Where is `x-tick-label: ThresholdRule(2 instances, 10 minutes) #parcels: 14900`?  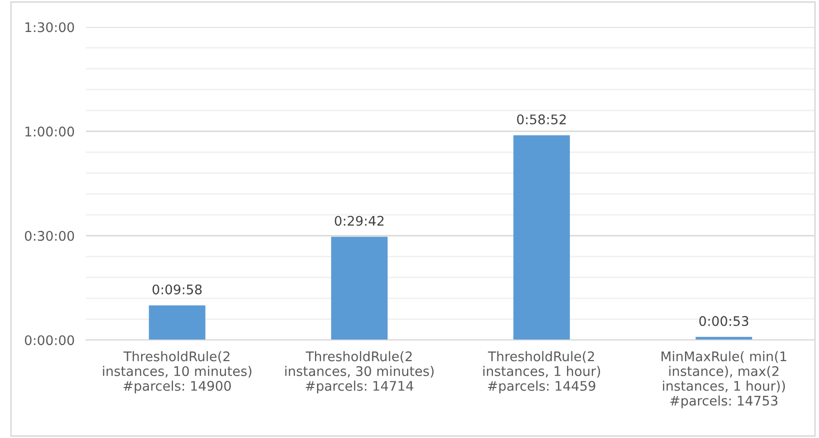 x-tick-label: ThresholdRule(2 instances, 10 minutes) #parcels: 14900 is located at coordinates (177, 372).